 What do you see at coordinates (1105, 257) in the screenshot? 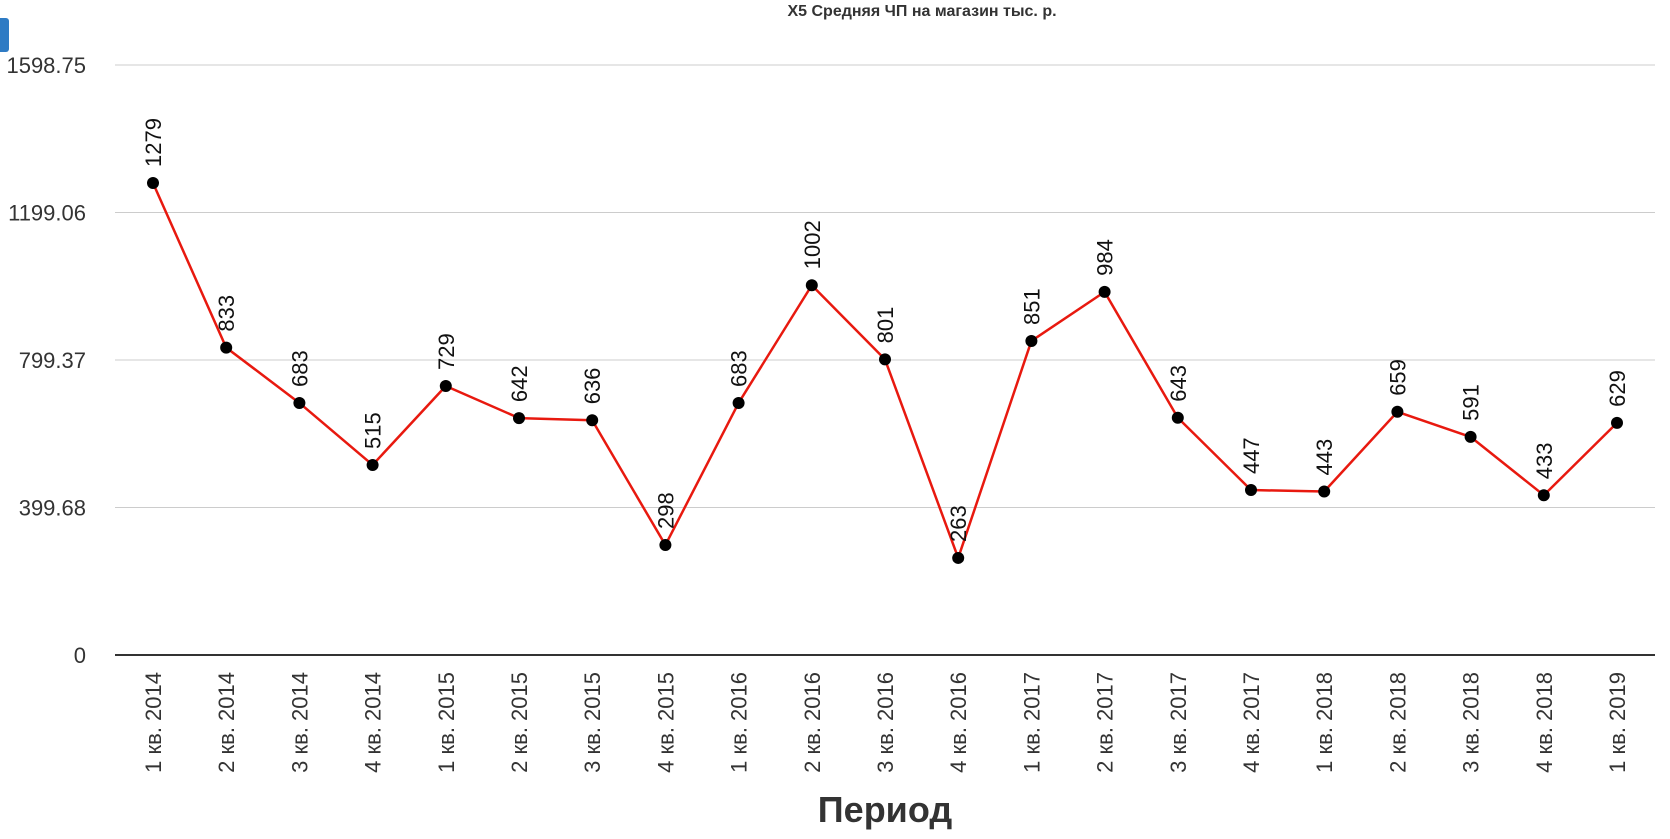
I see `data-label: 984` at bounding box center [1105, 257].